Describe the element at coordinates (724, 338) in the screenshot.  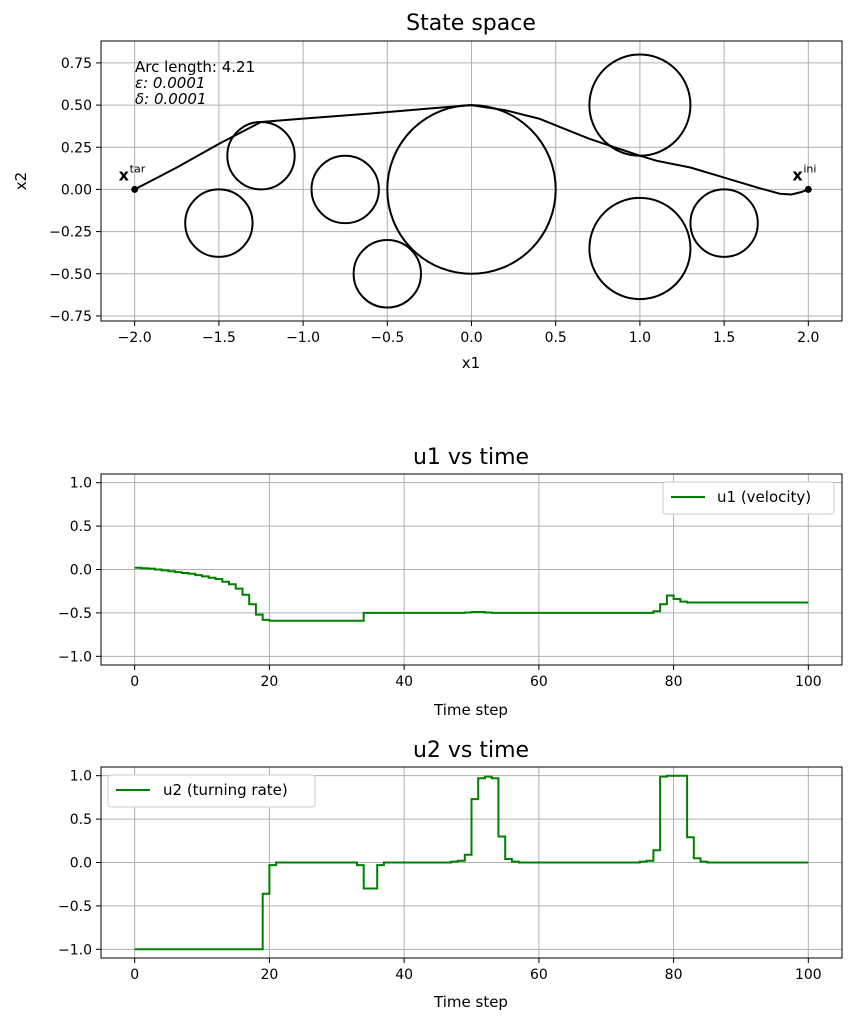
I see `x-tick-label: 1.5` at that location.